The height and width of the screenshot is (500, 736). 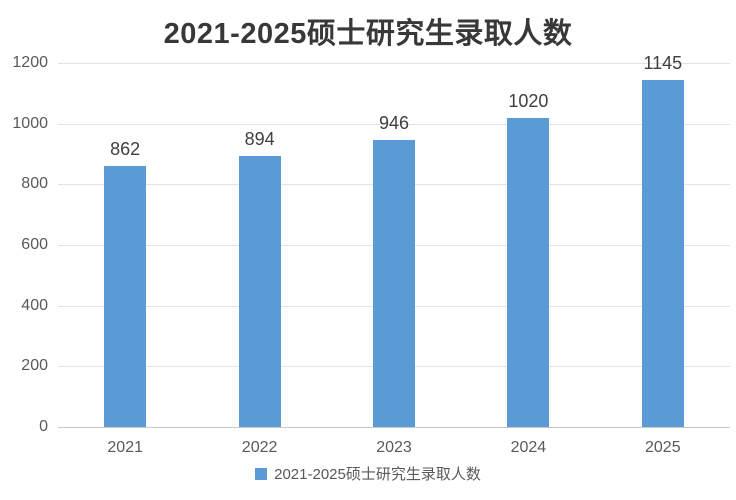 What do you see at coordinates (34, 305) in the screenshot?
I see `y-tick-label: 400` at bounding box center [34, 305].